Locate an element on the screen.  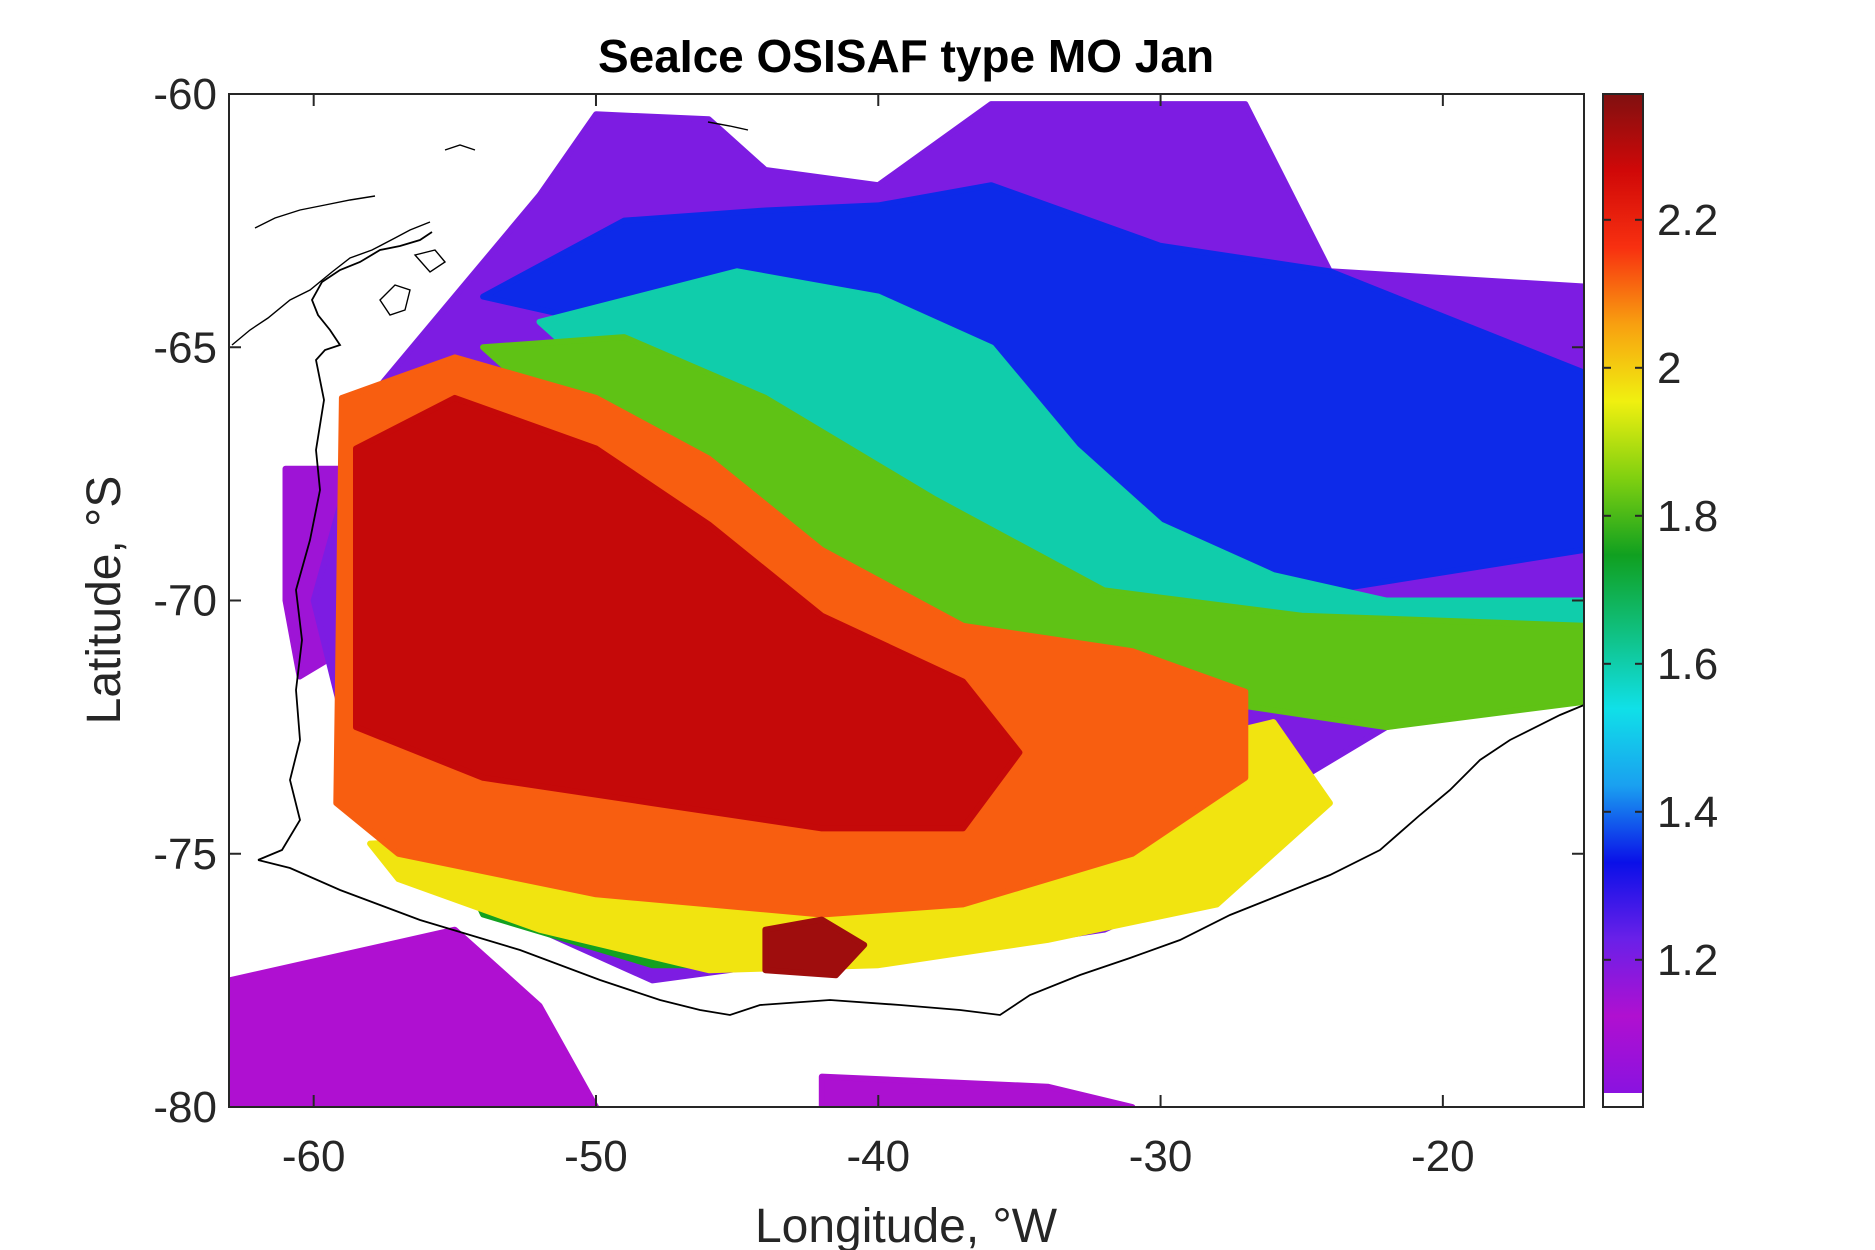
colorbar-gradient is located at coordinates (1623, 593).